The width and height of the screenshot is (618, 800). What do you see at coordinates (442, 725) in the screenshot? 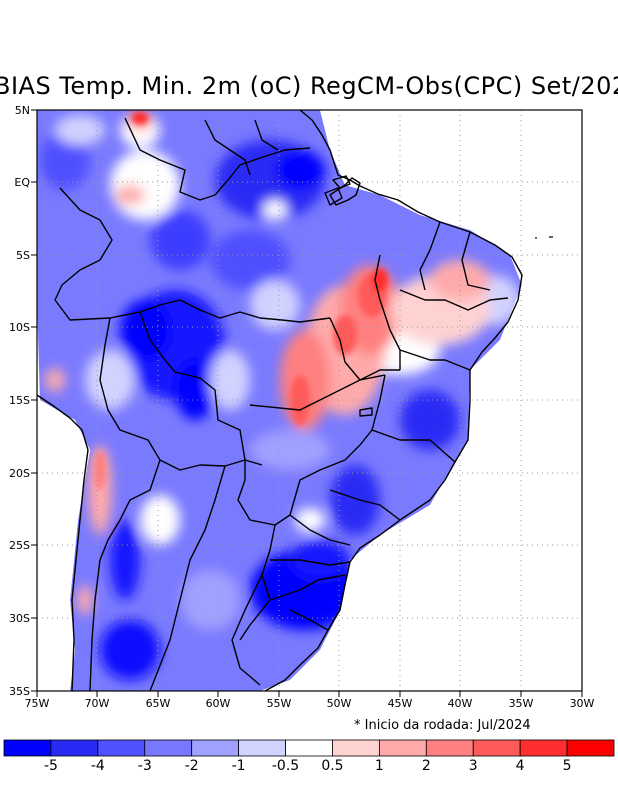
I see `run-start-note: * Inicio da rodada: Jul/2024` at bounding box center [442, 725].